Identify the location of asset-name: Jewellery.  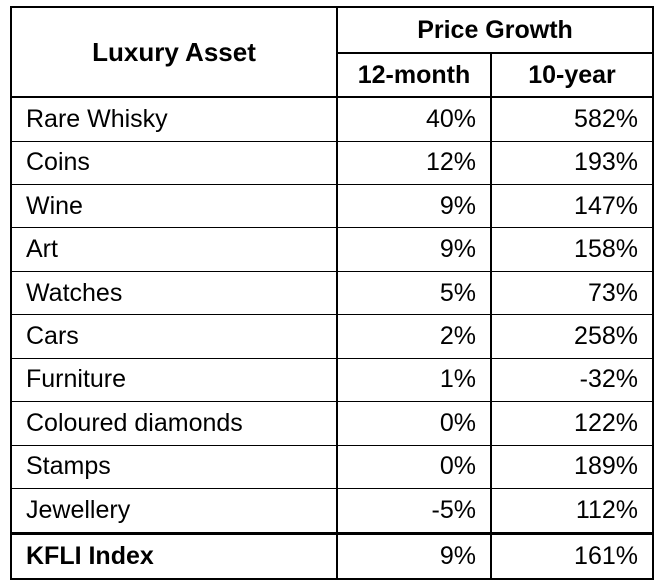
(174, 511).